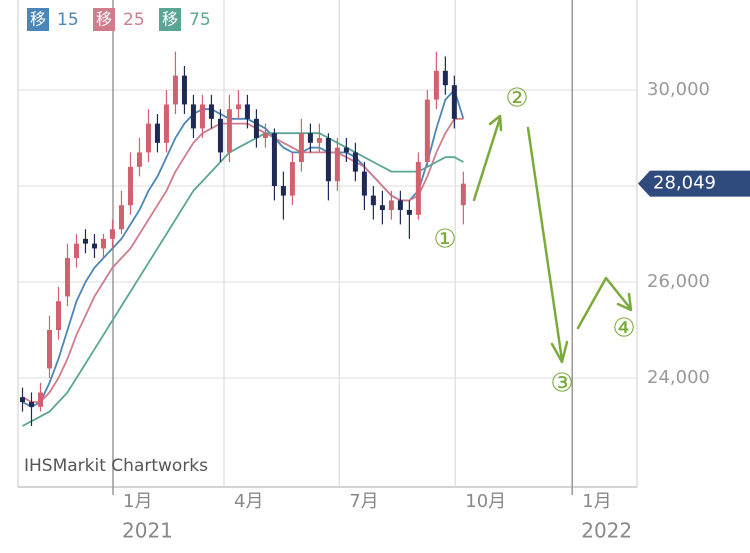  I want to click on legend-label: 75, so click(200, 20).